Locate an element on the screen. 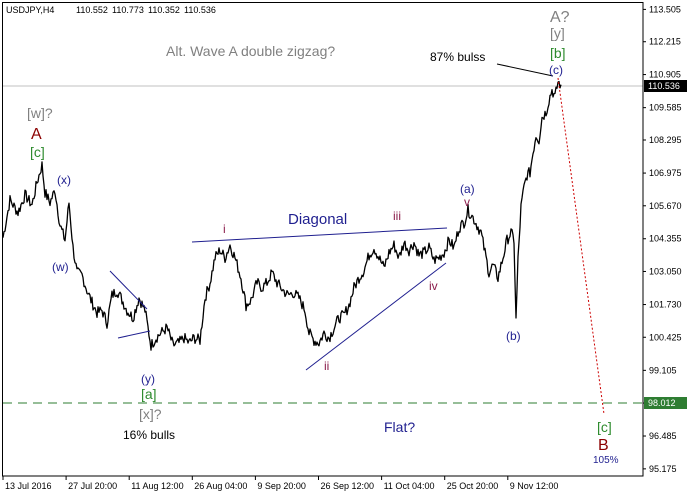 This screenshot has width=687, height=496. support-price-label: 98.012 is located at coordinates (662, 403).